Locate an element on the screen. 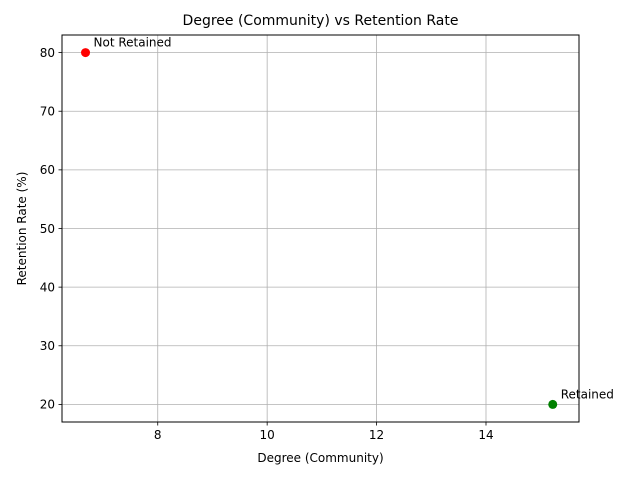 The width and height of the screenshot is (640, 480). y-axis-ticks: 20 30 40 50 60 70 80 is located at coordinates (51, 229).